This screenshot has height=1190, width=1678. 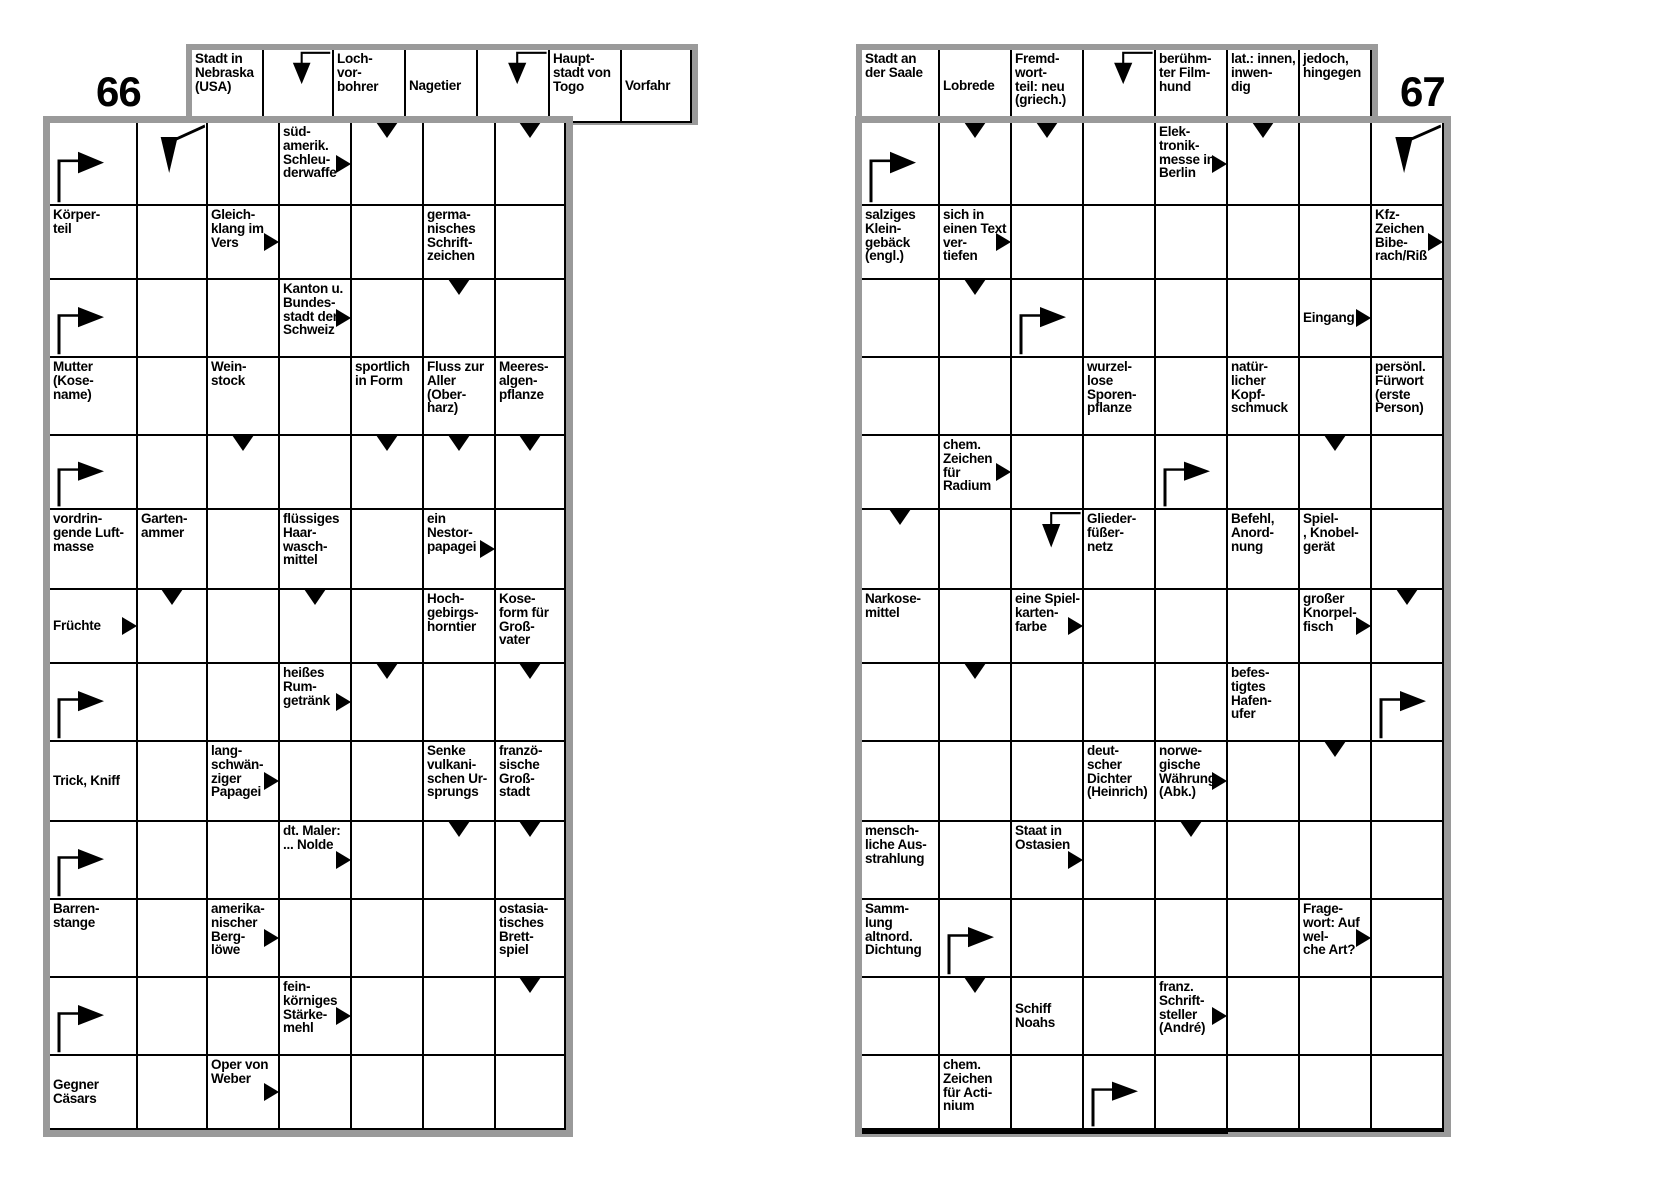 I want to click on clue-cell: ostasia-tisches Brett-spiel, so click(x=531, y=939).